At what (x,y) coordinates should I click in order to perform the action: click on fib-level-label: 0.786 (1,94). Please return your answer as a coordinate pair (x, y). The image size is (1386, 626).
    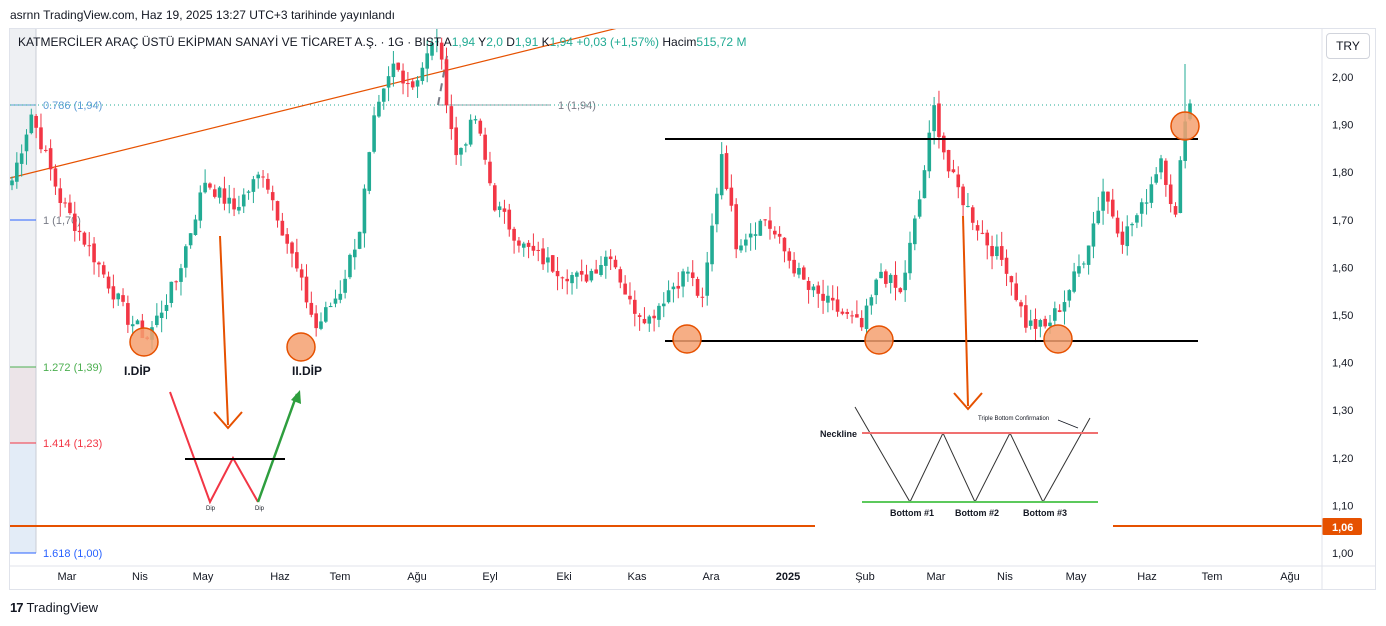
    Looking at the image, I should click on (72, 106).